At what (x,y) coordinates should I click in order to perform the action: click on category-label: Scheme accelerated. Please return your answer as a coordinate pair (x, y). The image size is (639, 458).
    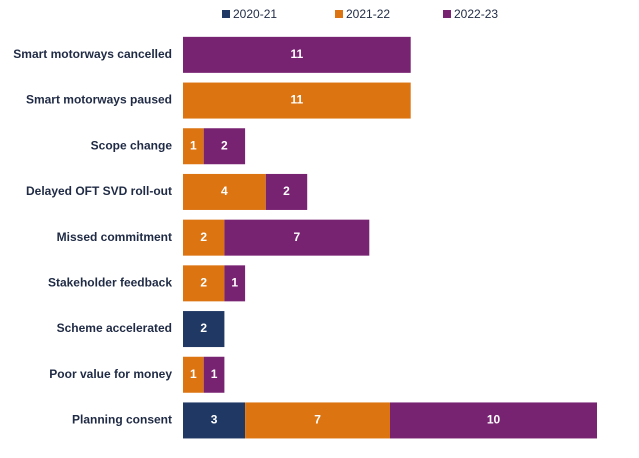
    Looking at the image, I should click on (114, 328).